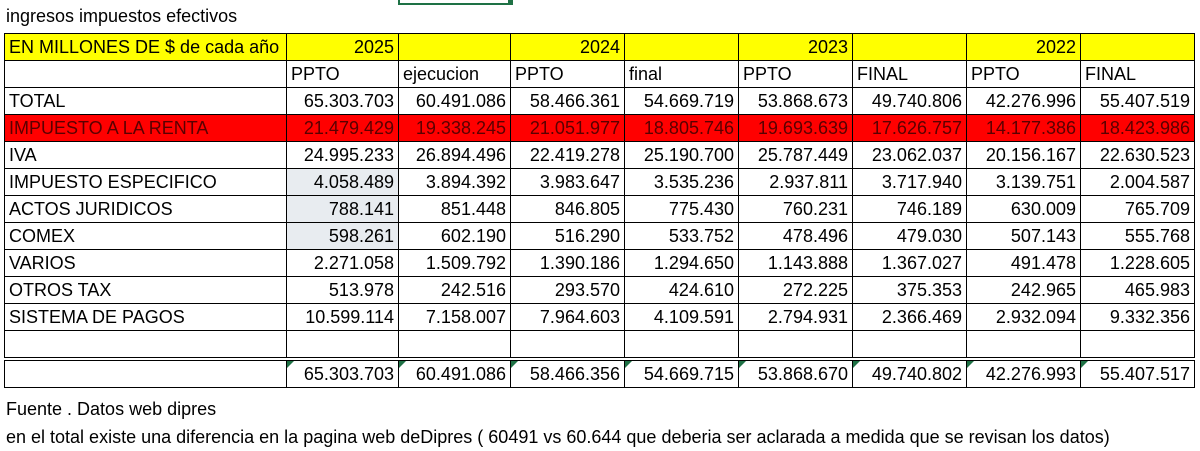 Image resolution: width=1200 pixels, height=451 pixels. I want to click on value-cell: 49.740.806, so click(909, 101).